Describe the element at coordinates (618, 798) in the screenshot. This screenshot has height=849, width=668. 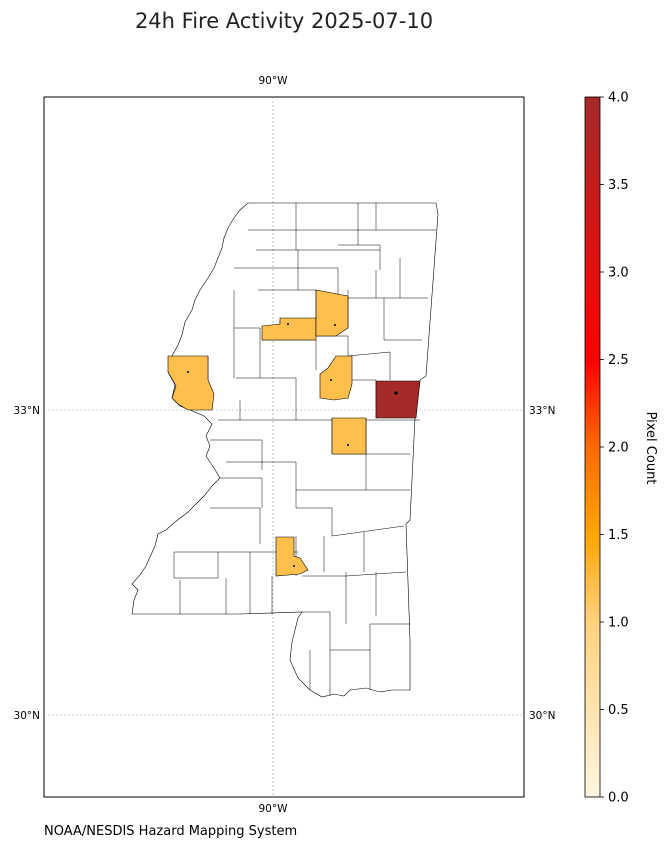
I see `colorbar-tick-label: 0.0` at that location.